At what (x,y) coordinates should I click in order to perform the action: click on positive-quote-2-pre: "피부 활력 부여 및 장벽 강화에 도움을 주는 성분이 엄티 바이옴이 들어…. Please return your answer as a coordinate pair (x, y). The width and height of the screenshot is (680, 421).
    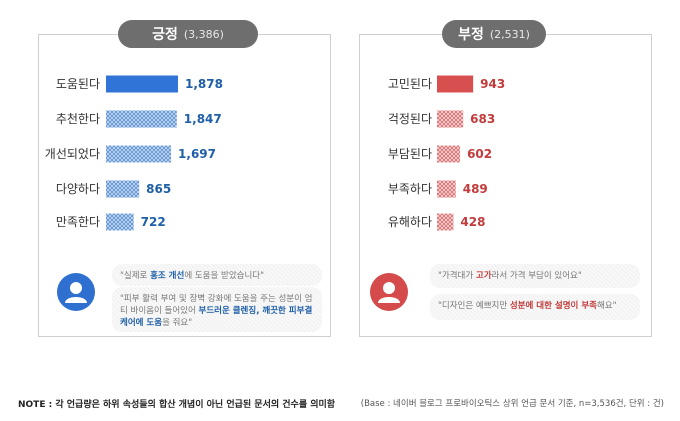
    Looking at the image, I should click on (216, 305).